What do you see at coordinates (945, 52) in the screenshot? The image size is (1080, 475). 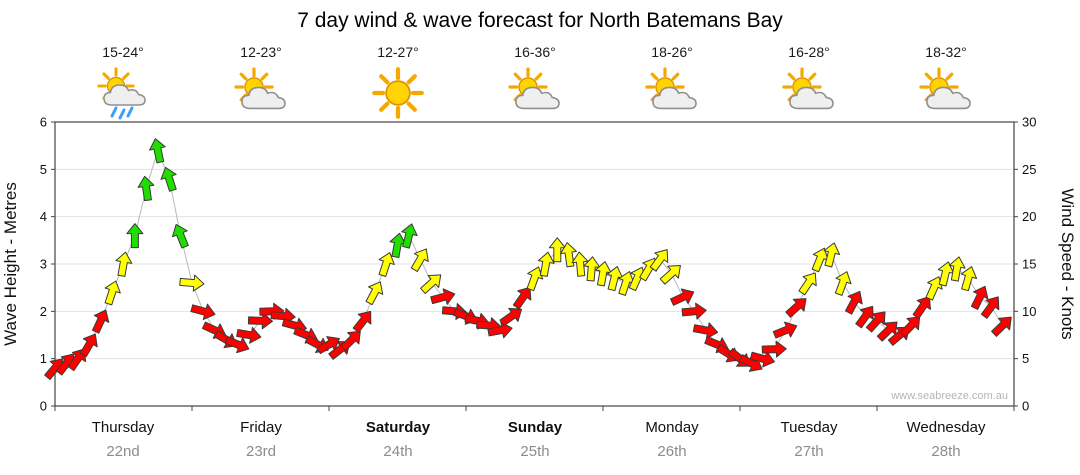 I see `temp-range: 18-32°` at bounding box center [945, 52].